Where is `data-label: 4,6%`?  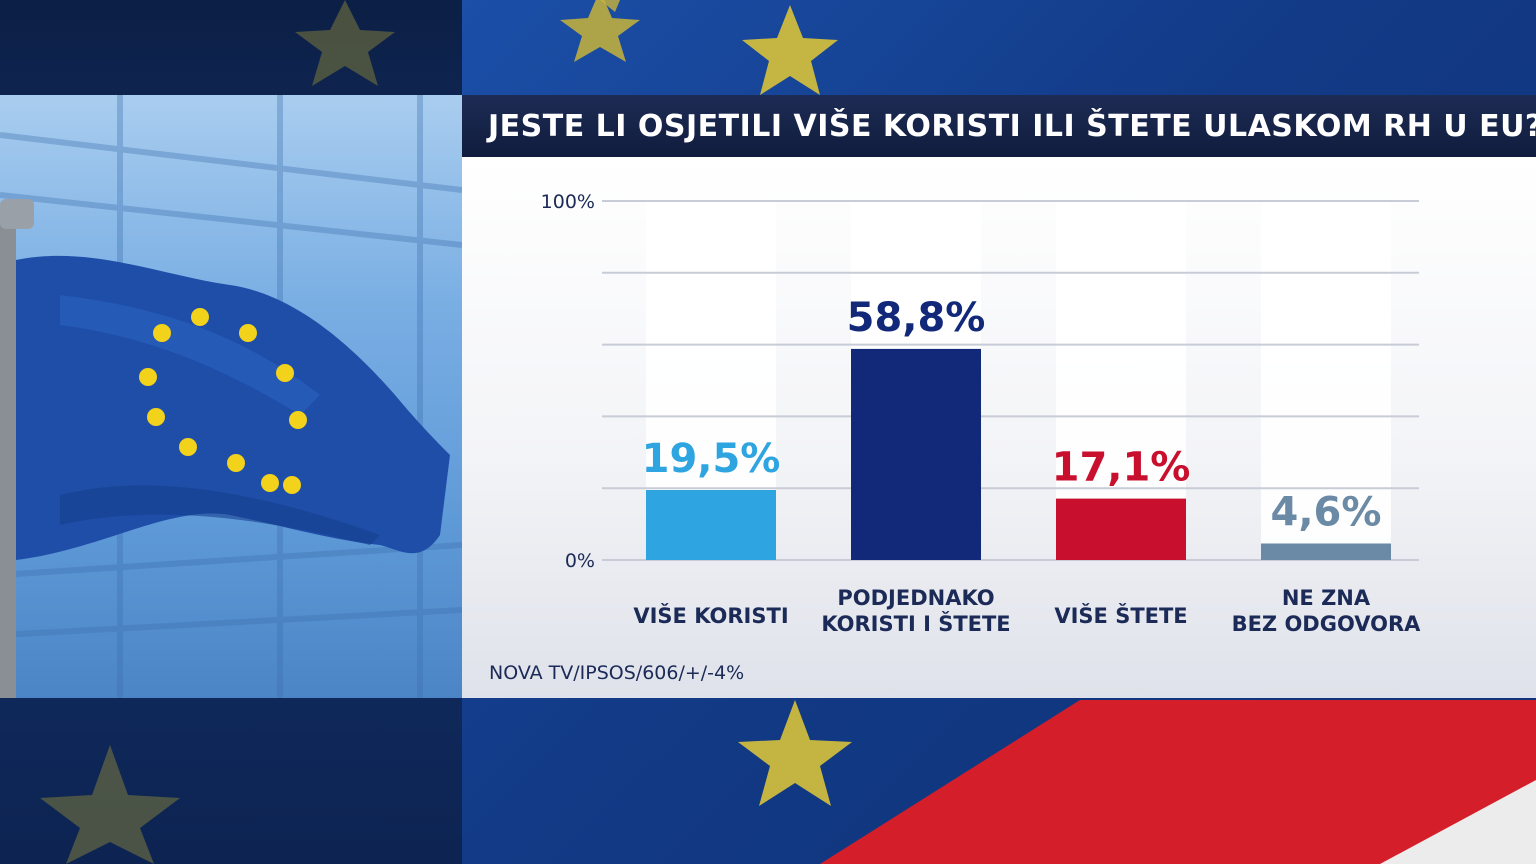 data-label: 4,6% is located at coordinates (1326, 512).